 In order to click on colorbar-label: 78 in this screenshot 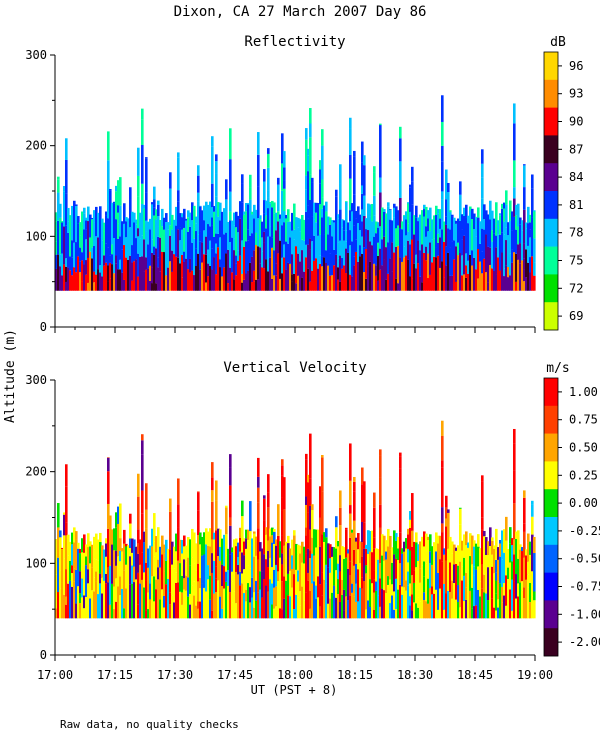, I will do `click(576, 233)`.